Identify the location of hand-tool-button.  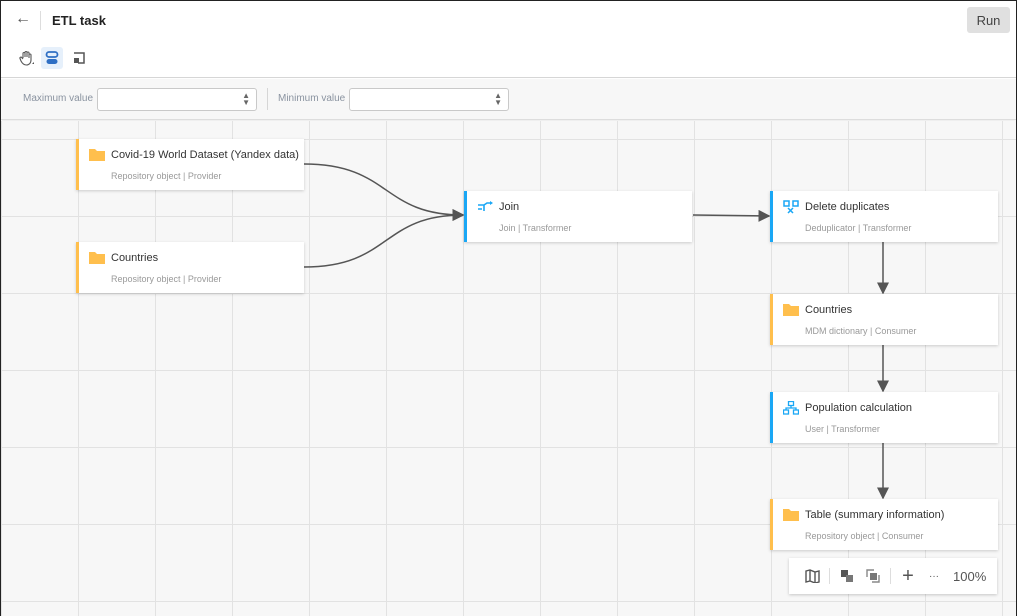
(26, 58).